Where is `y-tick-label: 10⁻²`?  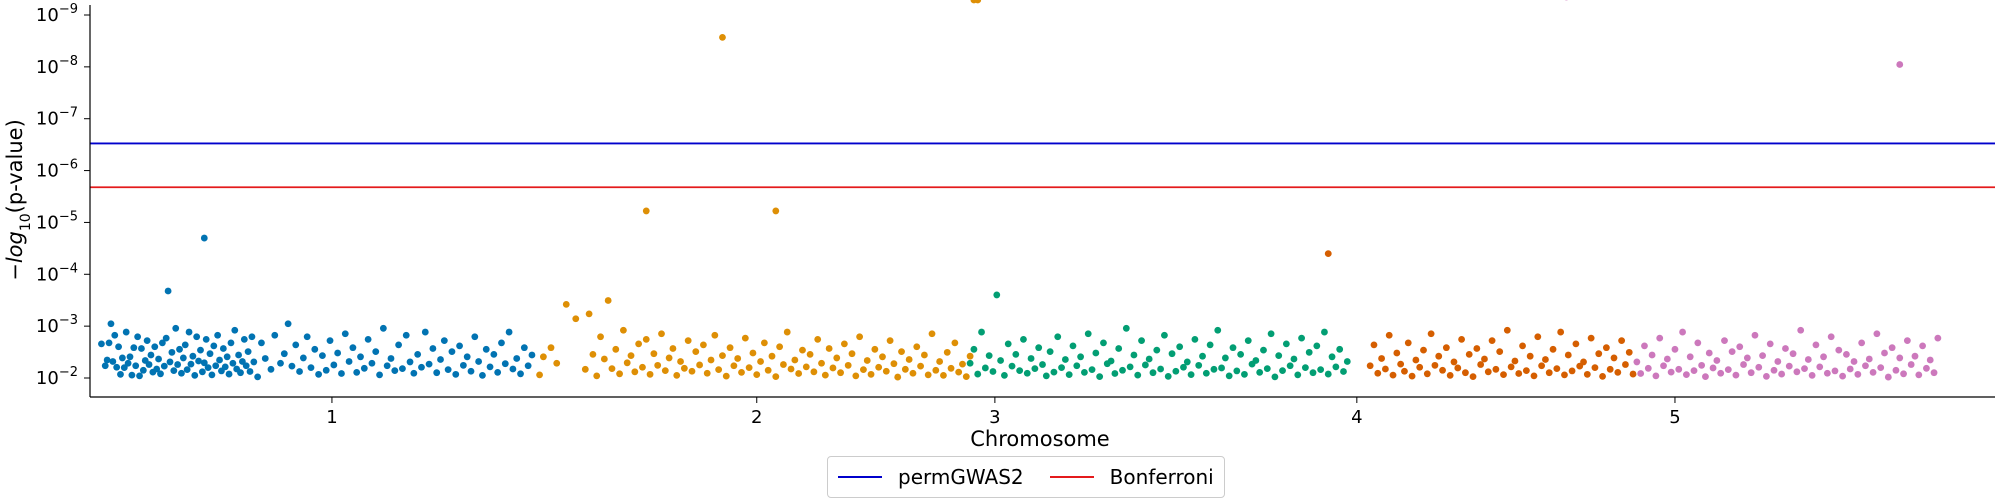
y-tick-label: 10⁻² is located at coordinates (57, 377).